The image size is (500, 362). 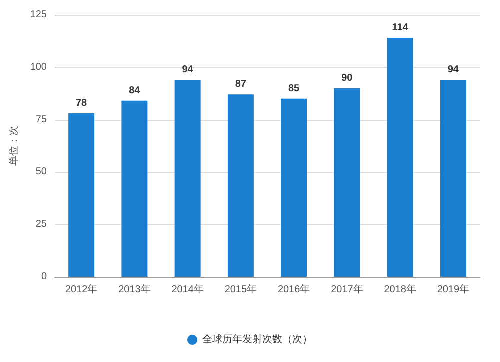 What do you see at coordinates (188, 290) in the screenshot?
I see `x-tick-label: 2014年` at bounding box center [188, 290].